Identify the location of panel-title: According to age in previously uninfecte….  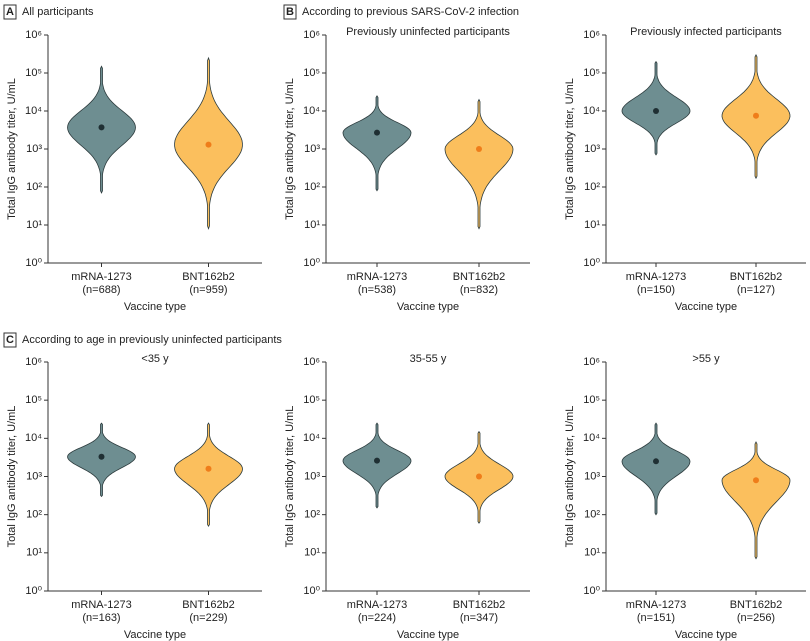
(152, 340).